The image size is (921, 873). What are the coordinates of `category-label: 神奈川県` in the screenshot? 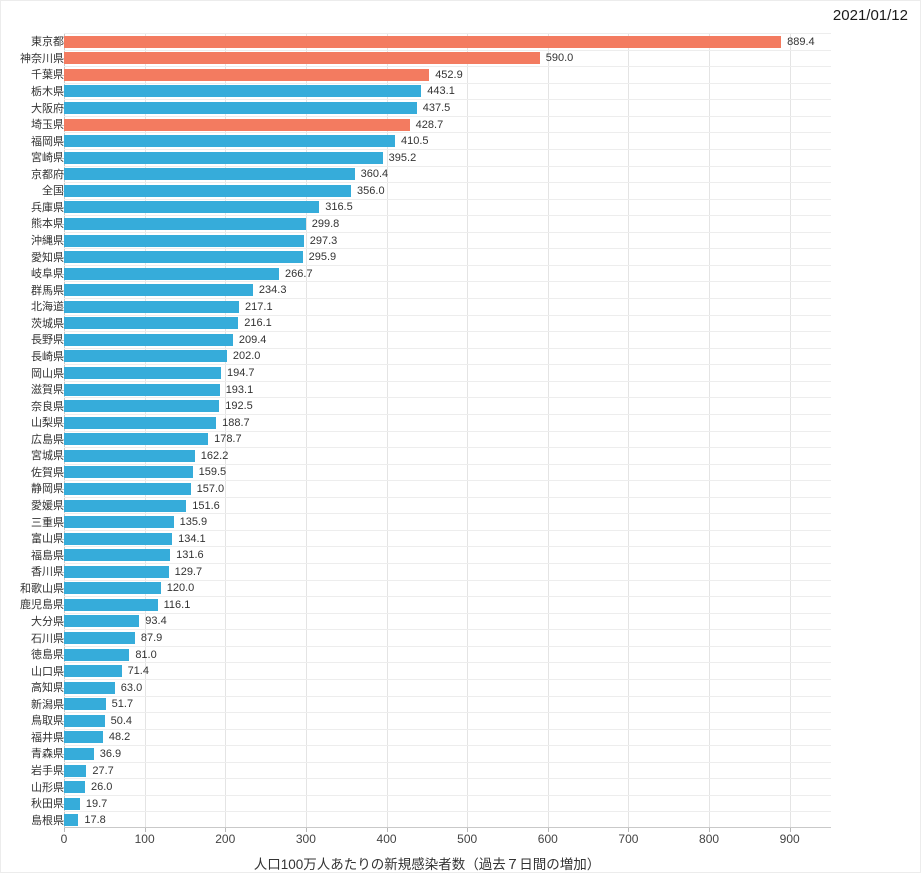 It's located at (42, 58).